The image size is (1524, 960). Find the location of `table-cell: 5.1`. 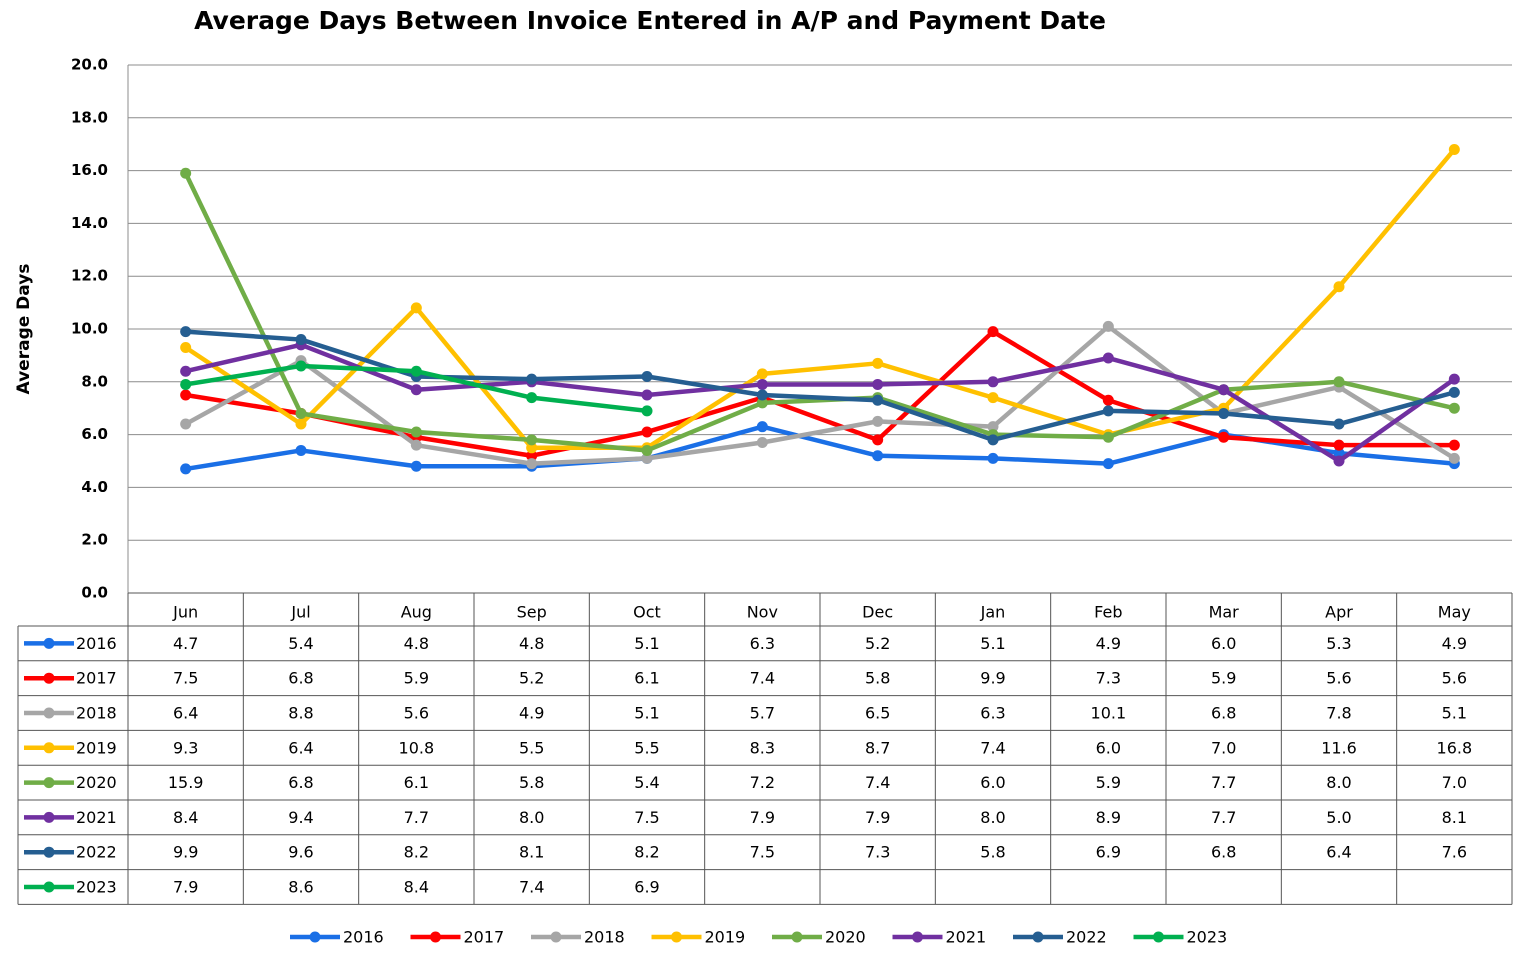

table-cell: 5.1 is located at coordinates (646, 713).